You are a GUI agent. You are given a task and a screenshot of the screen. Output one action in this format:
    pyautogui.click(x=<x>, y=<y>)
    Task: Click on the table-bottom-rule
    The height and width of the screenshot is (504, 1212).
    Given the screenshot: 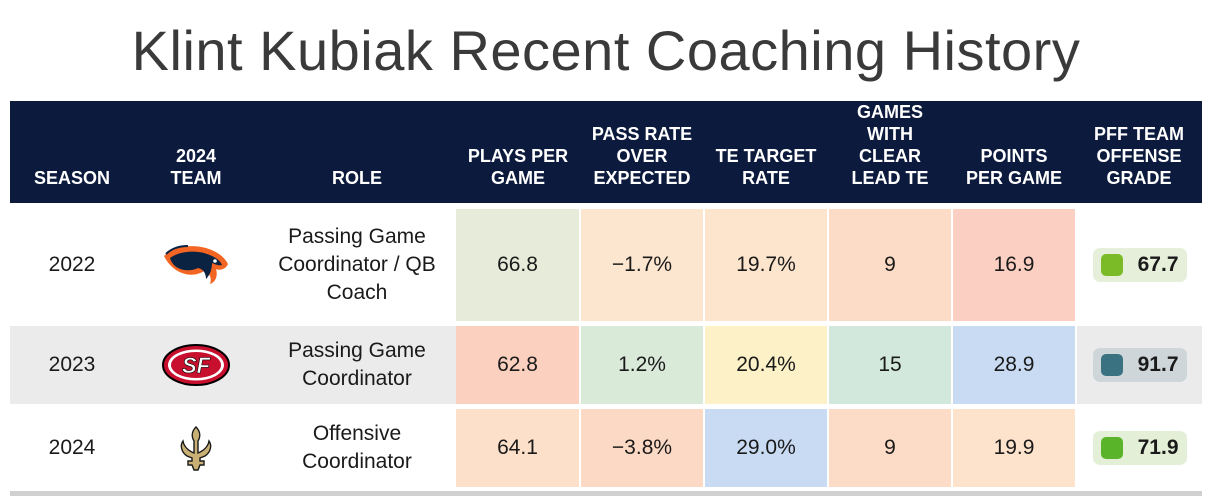 What is the action you would take?
    pyautogui.click(x=606, y=493)
    